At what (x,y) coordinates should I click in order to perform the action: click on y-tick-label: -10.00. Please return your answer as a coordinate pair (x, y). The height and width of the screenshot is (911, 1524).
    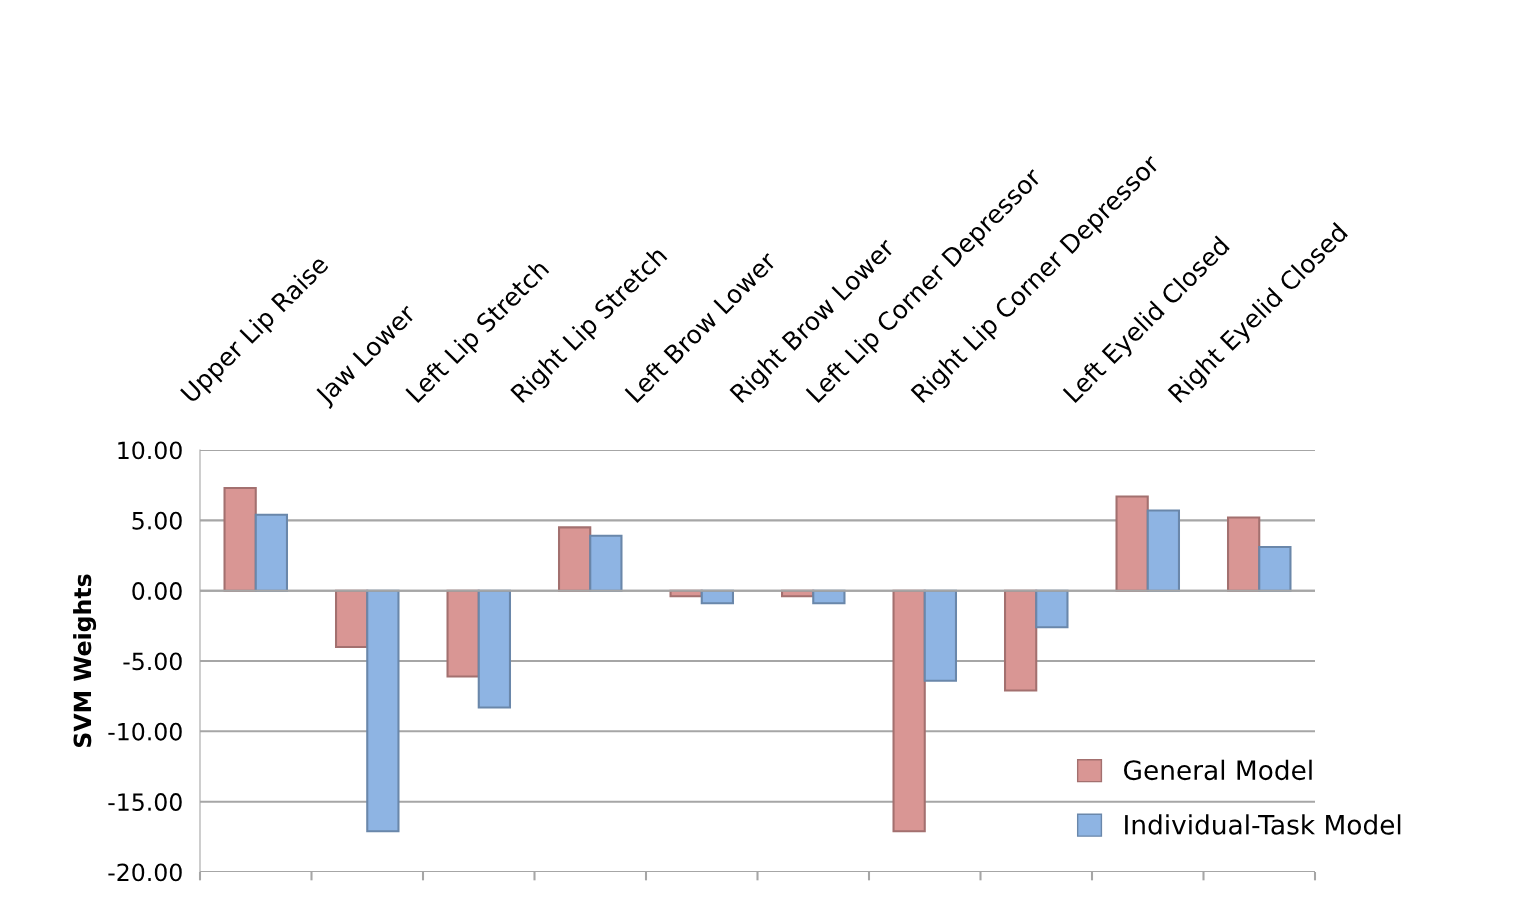
    Looking at the image, I should click on (145, 731).